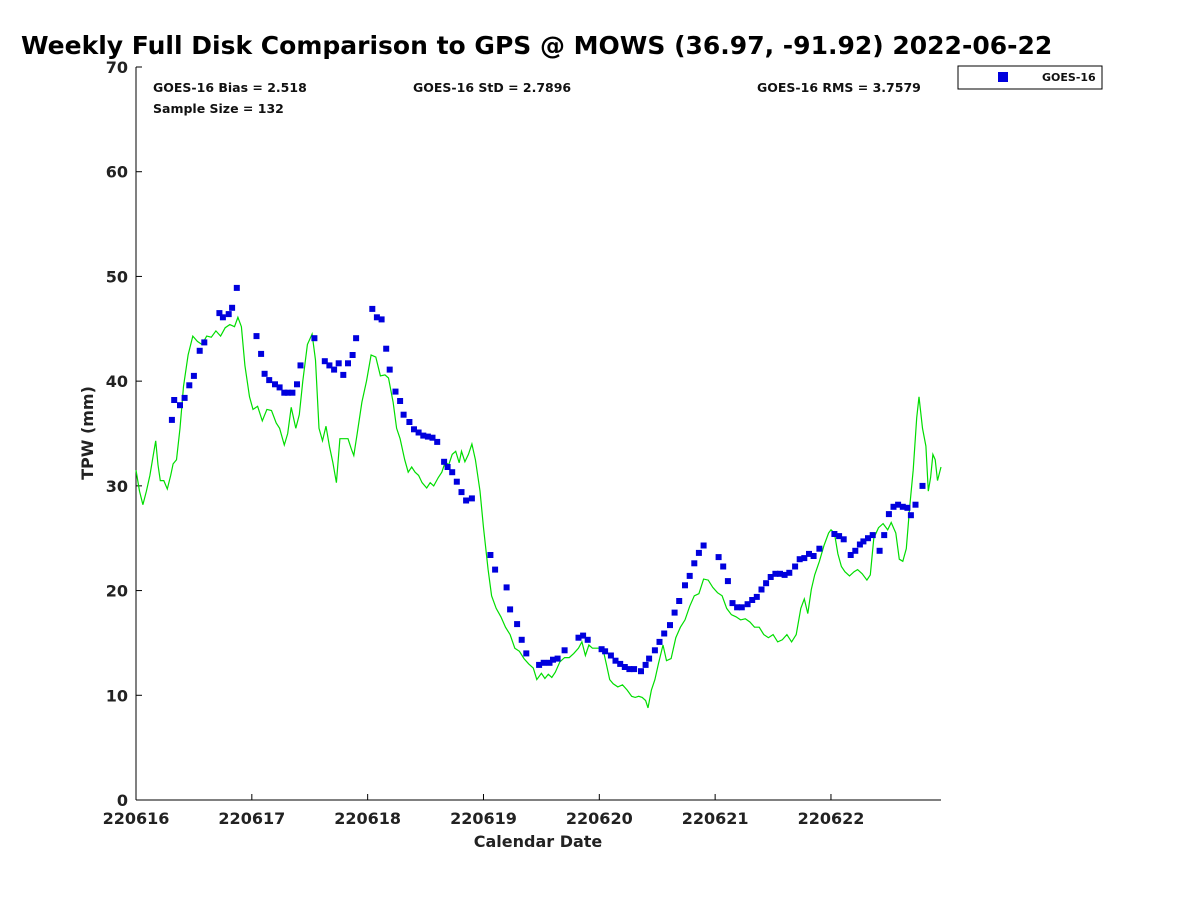  I want to click on x-axis-label: Calendar Date, so click(538, 841).